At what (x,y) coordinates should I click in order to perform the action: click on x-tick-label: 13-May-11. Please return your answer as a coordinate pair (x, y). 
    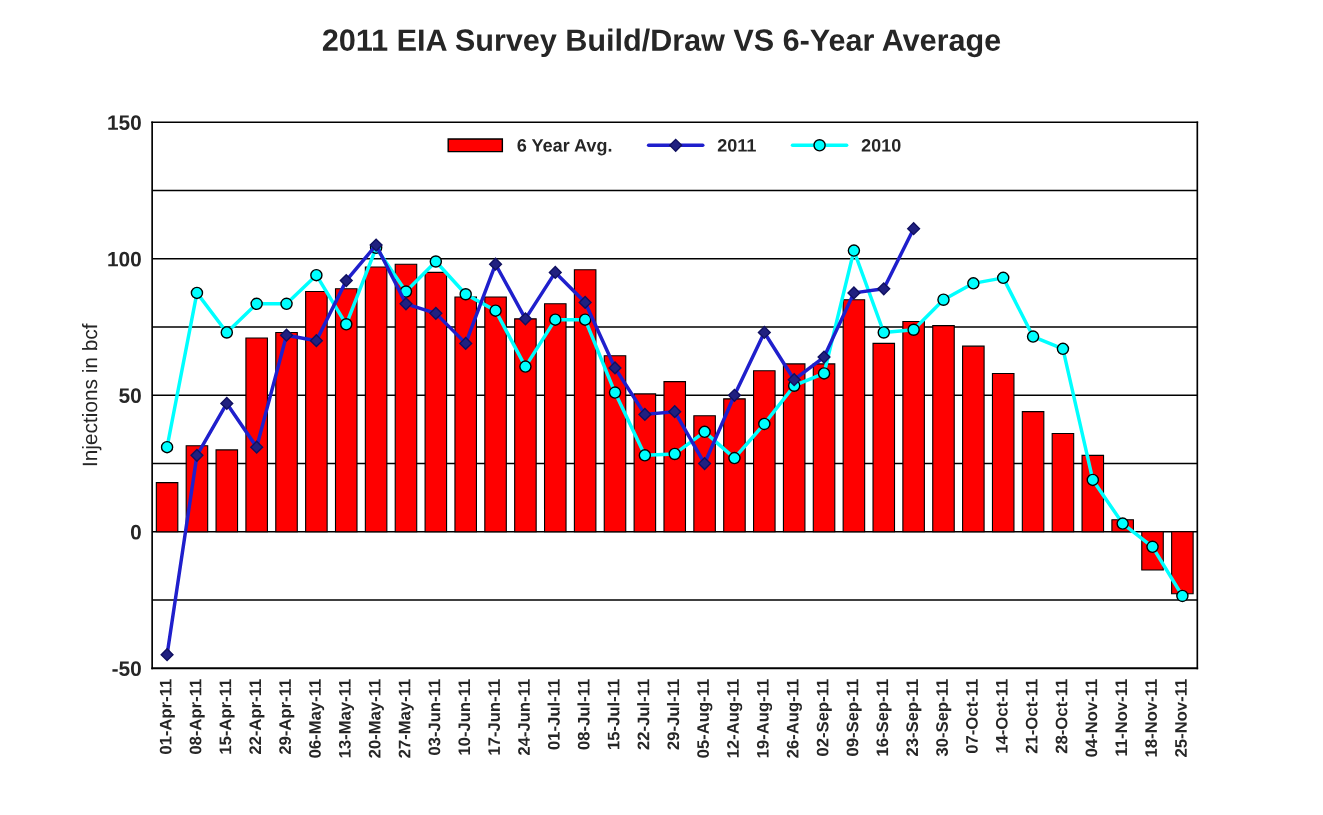
    Looking at the image, I should click on (346, 718).